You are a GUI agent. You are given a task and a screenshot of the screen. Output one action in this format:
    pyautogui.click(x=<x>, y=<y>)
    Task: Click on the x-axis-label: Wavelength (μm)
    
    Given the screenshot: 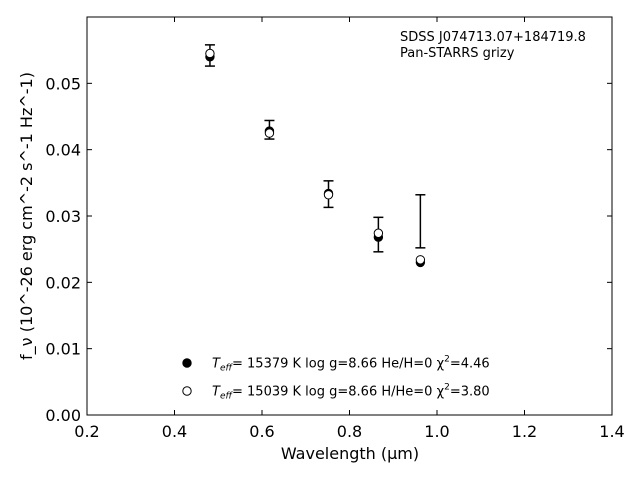 What is the action you would take?
    pyautogui.click(x=350, y=453)
    